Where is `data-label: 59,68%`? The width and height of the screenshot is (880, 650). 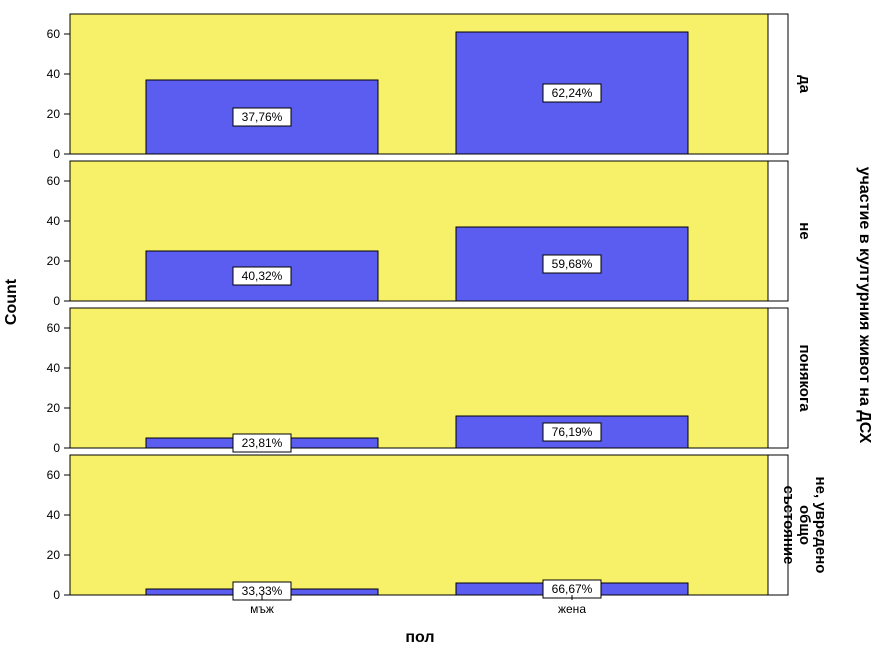 data-label: 59,68% is located at coordinates (572, 264).